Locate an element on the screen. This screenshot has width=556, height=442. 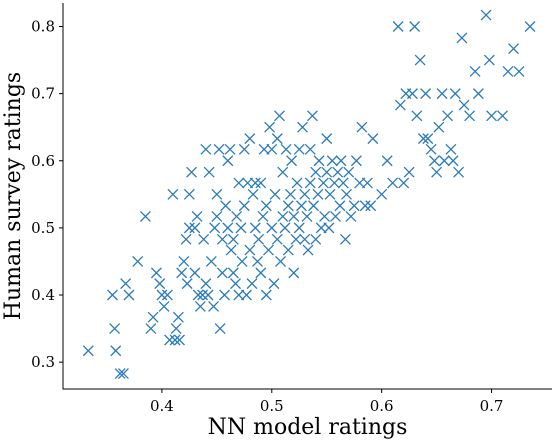
x-axis-title: NN model ratings is located at coordinates (308, 427).